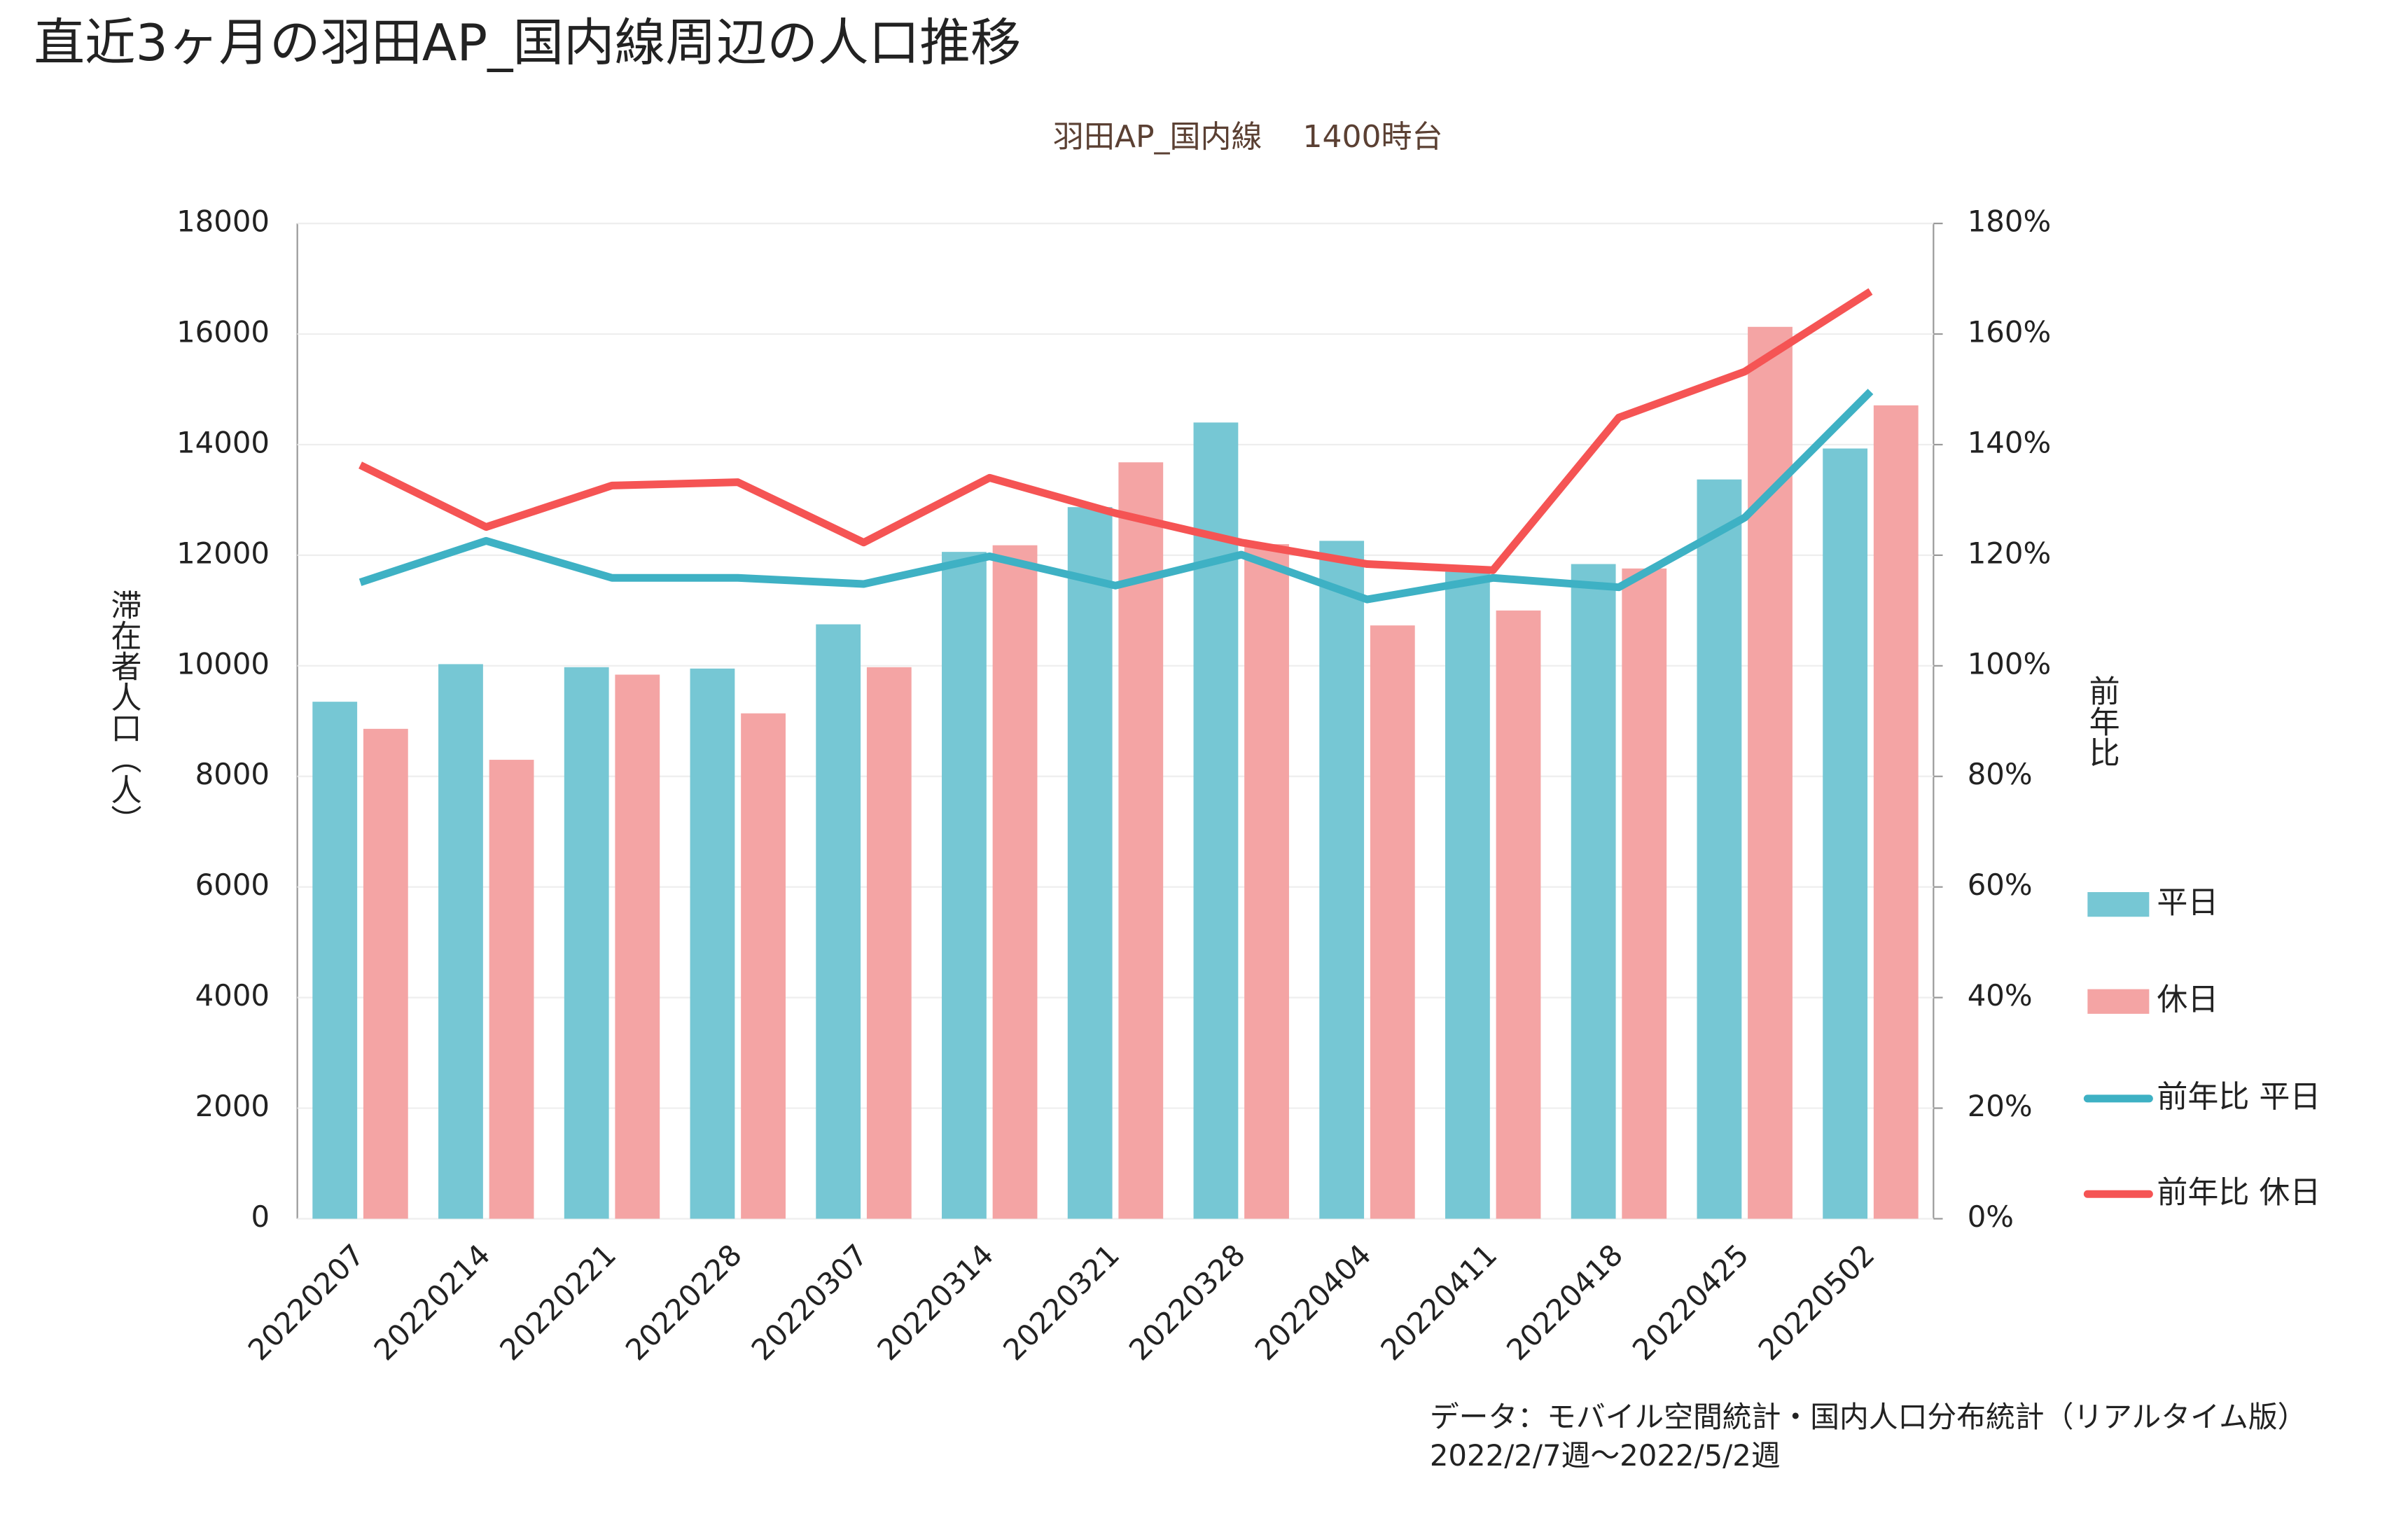  Describe the element at coordinates (810, 1302) in the screenshot. I see `x-tick-label: 20220307` at that location.